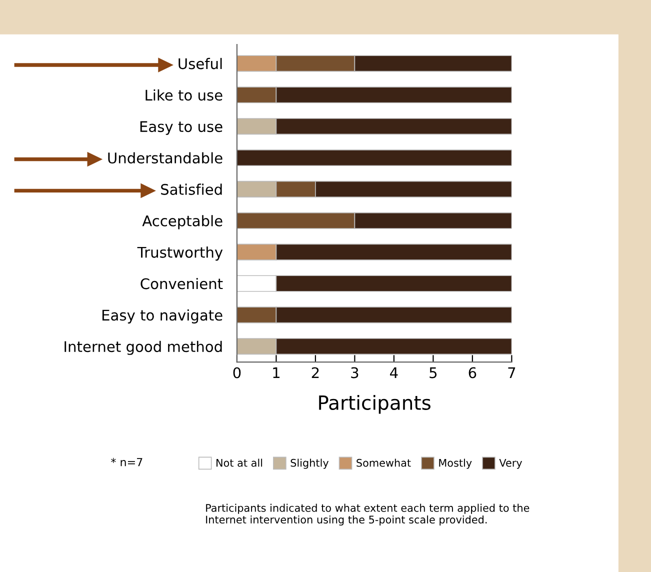  I want to click on y-tick-label: Satisfied, so click(191, 189).